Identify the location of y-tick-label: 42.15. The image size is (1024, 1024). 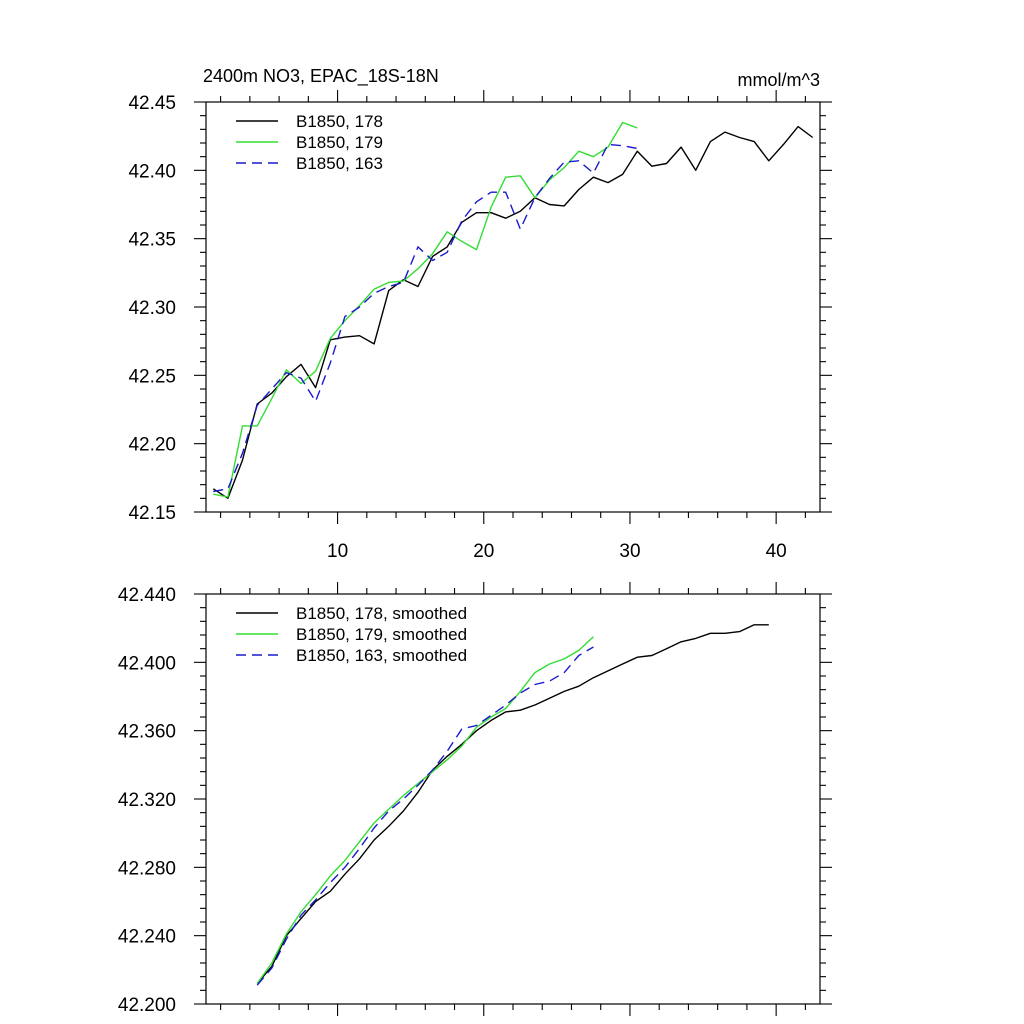
(152, 513).